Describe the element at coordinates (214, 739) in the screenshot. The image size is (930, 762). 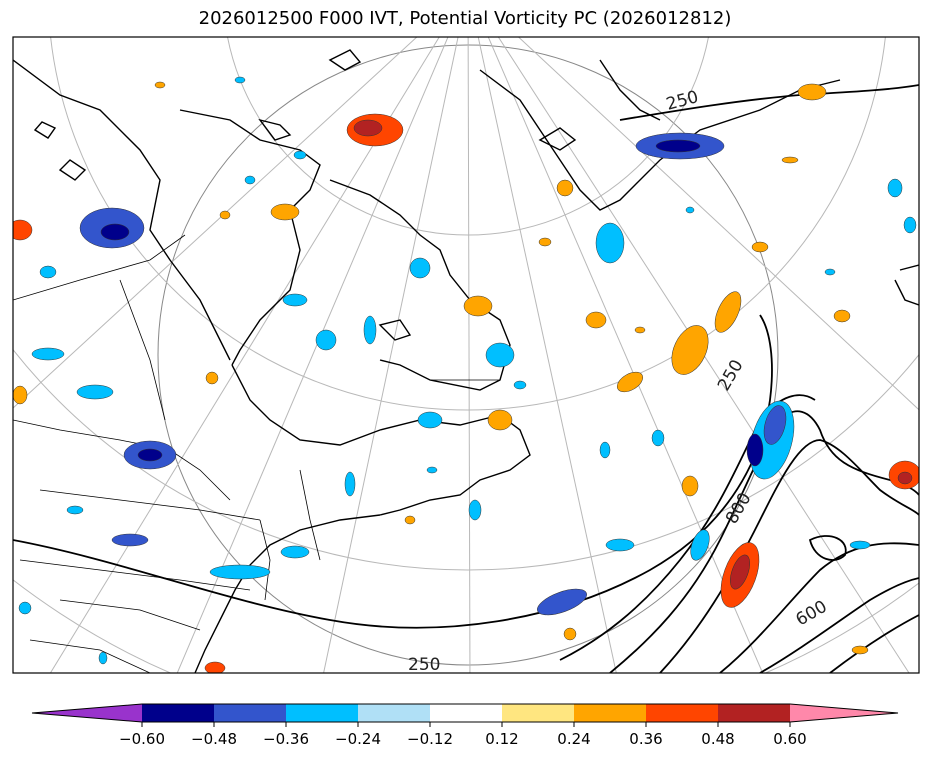
I see `colorbar-tick-label: −0.48` at that location.